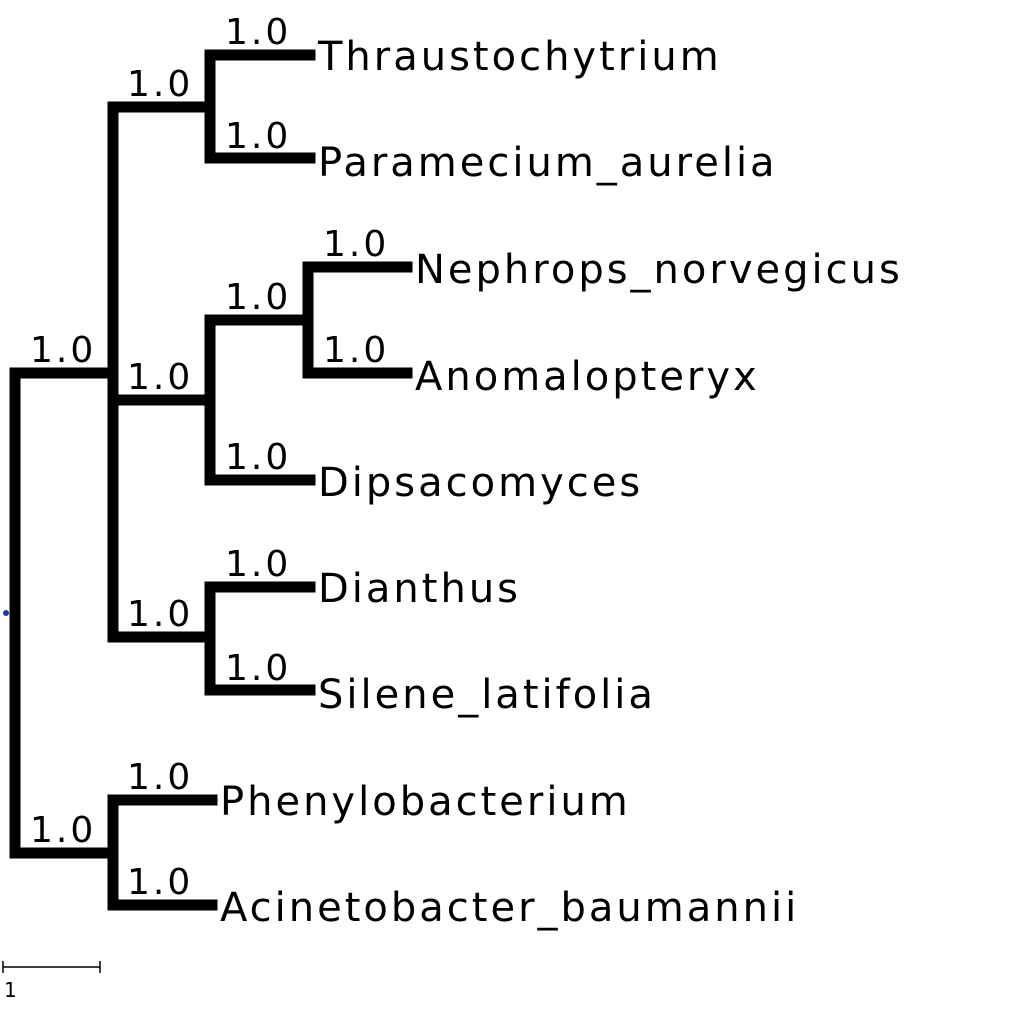 The height and width of the screenshot is (1024, 1024). What do you see at coordinates (480, 483) in the screenshot?
I see `leaf-dipsacomyces: Dipsacomyces` at bounding box center [480, 483].